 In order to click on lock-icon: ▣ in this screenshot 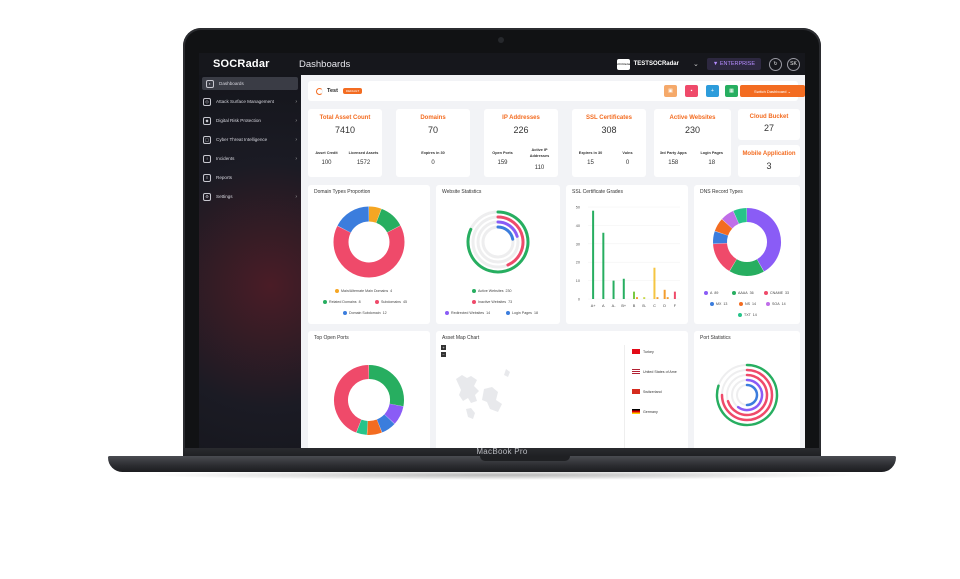, I will do `click(670, 91)`.